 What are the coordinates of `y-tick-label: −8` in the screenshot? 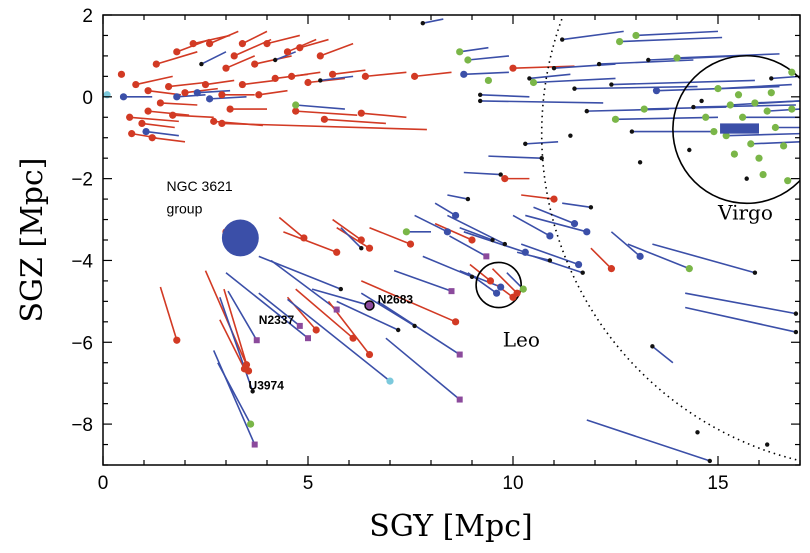 It's located at (82, 425).